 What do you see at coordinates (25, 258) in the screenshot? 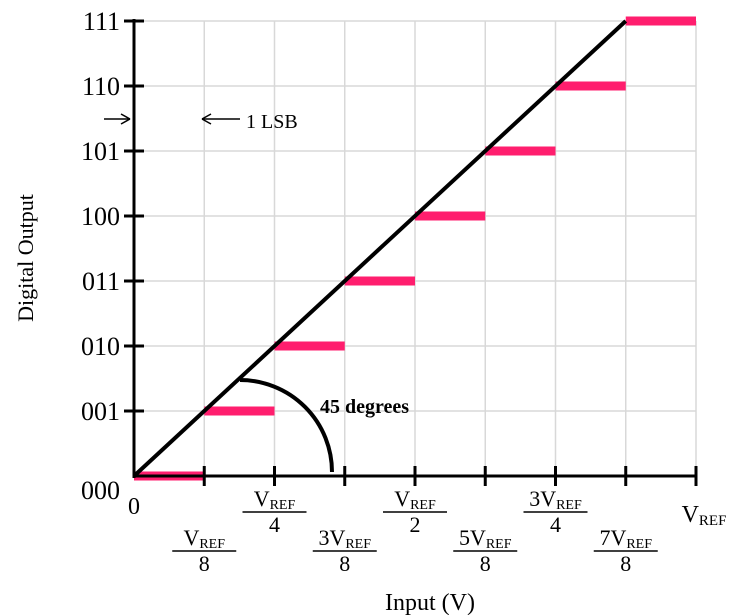
I see `y-axis-label: Digital Output` at bounding box center [25, 258].